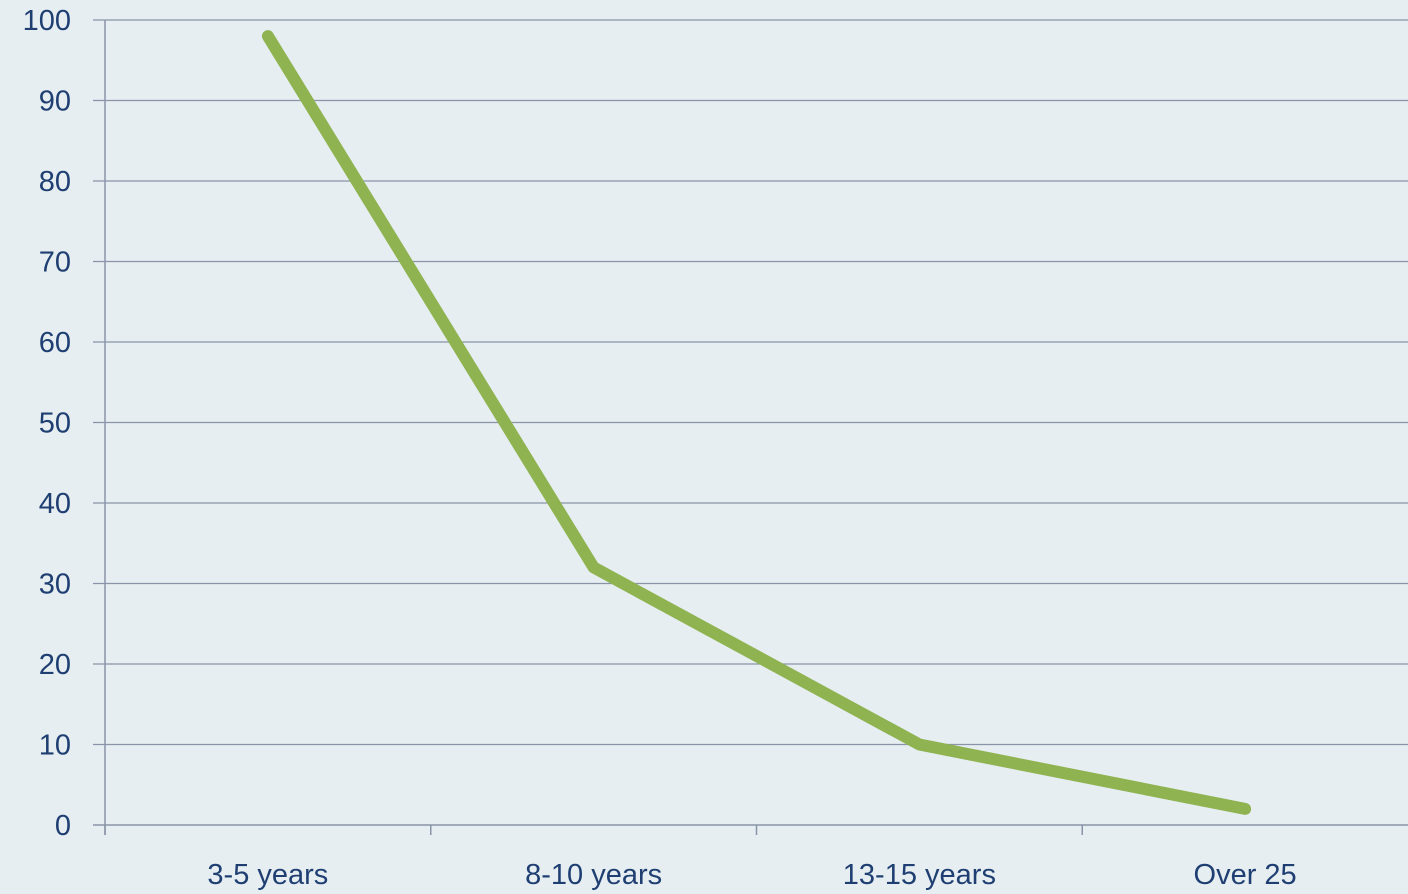 The width and height of the screenshot is (1408, 894). I want to click on y-tick-label: 50, so click(55, 424).